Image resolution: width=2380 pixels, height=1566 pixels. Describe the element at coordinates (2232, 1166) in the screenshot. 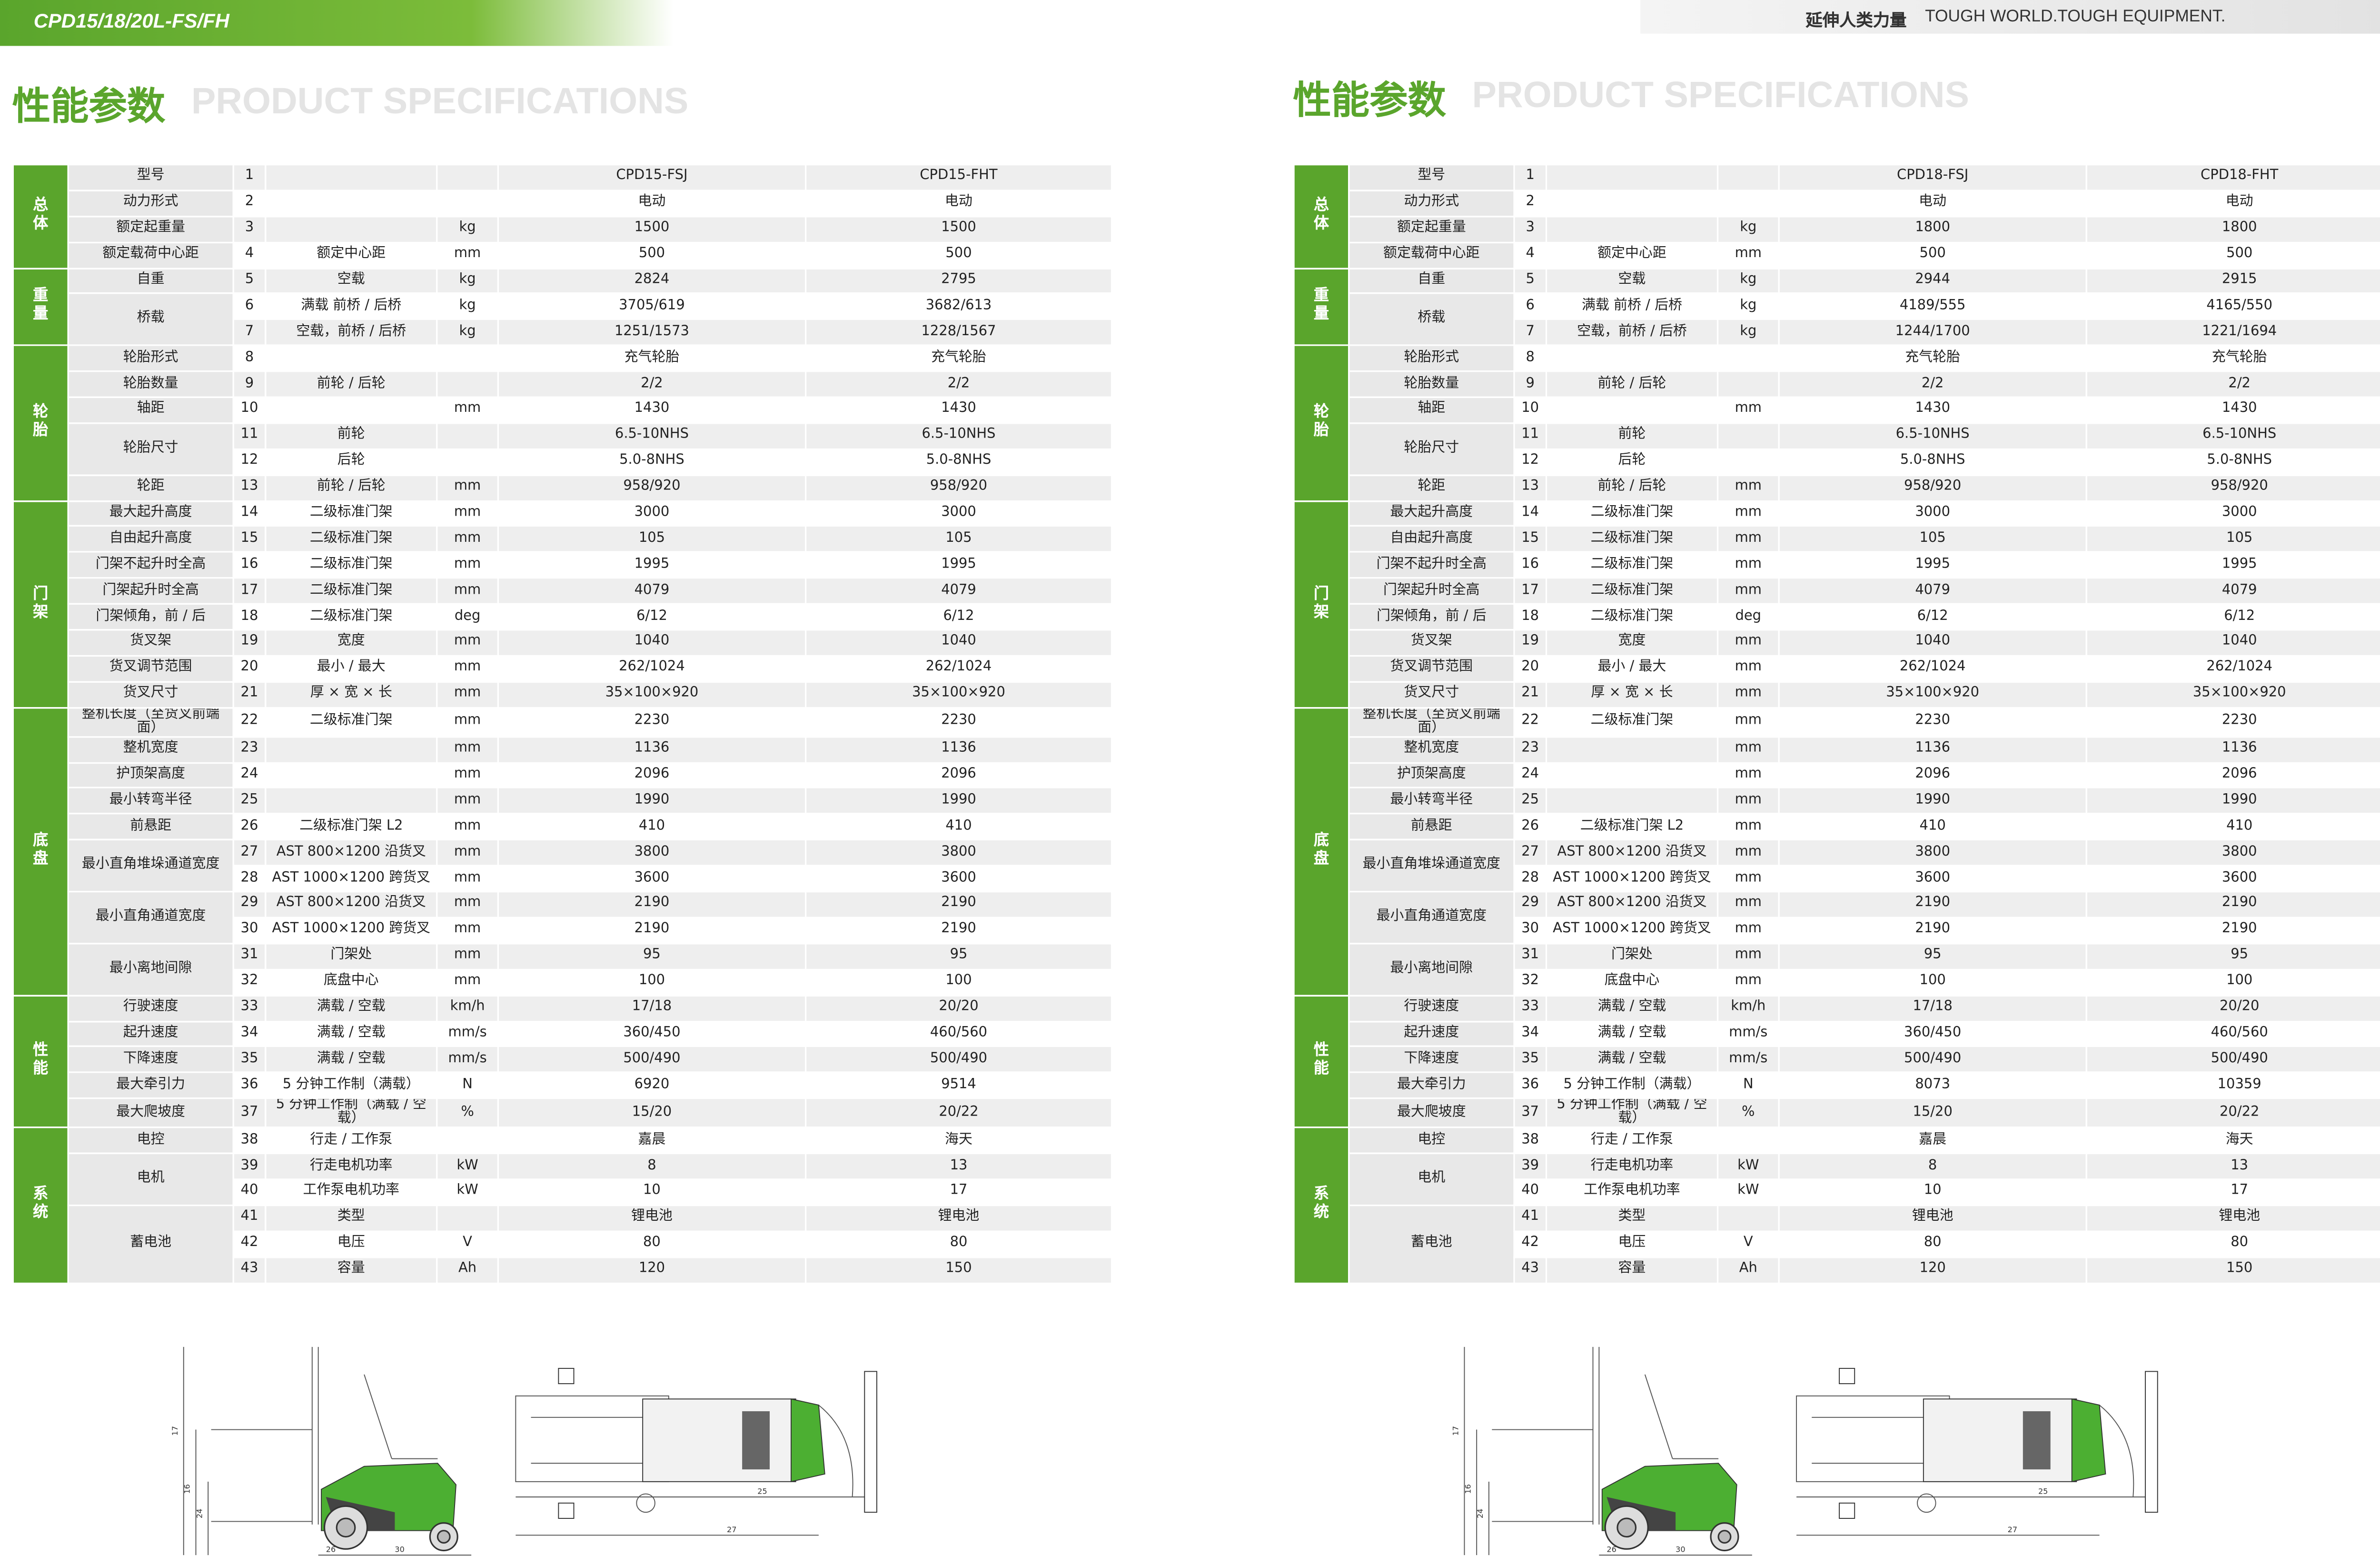

I see `model-value: 13` at that location.